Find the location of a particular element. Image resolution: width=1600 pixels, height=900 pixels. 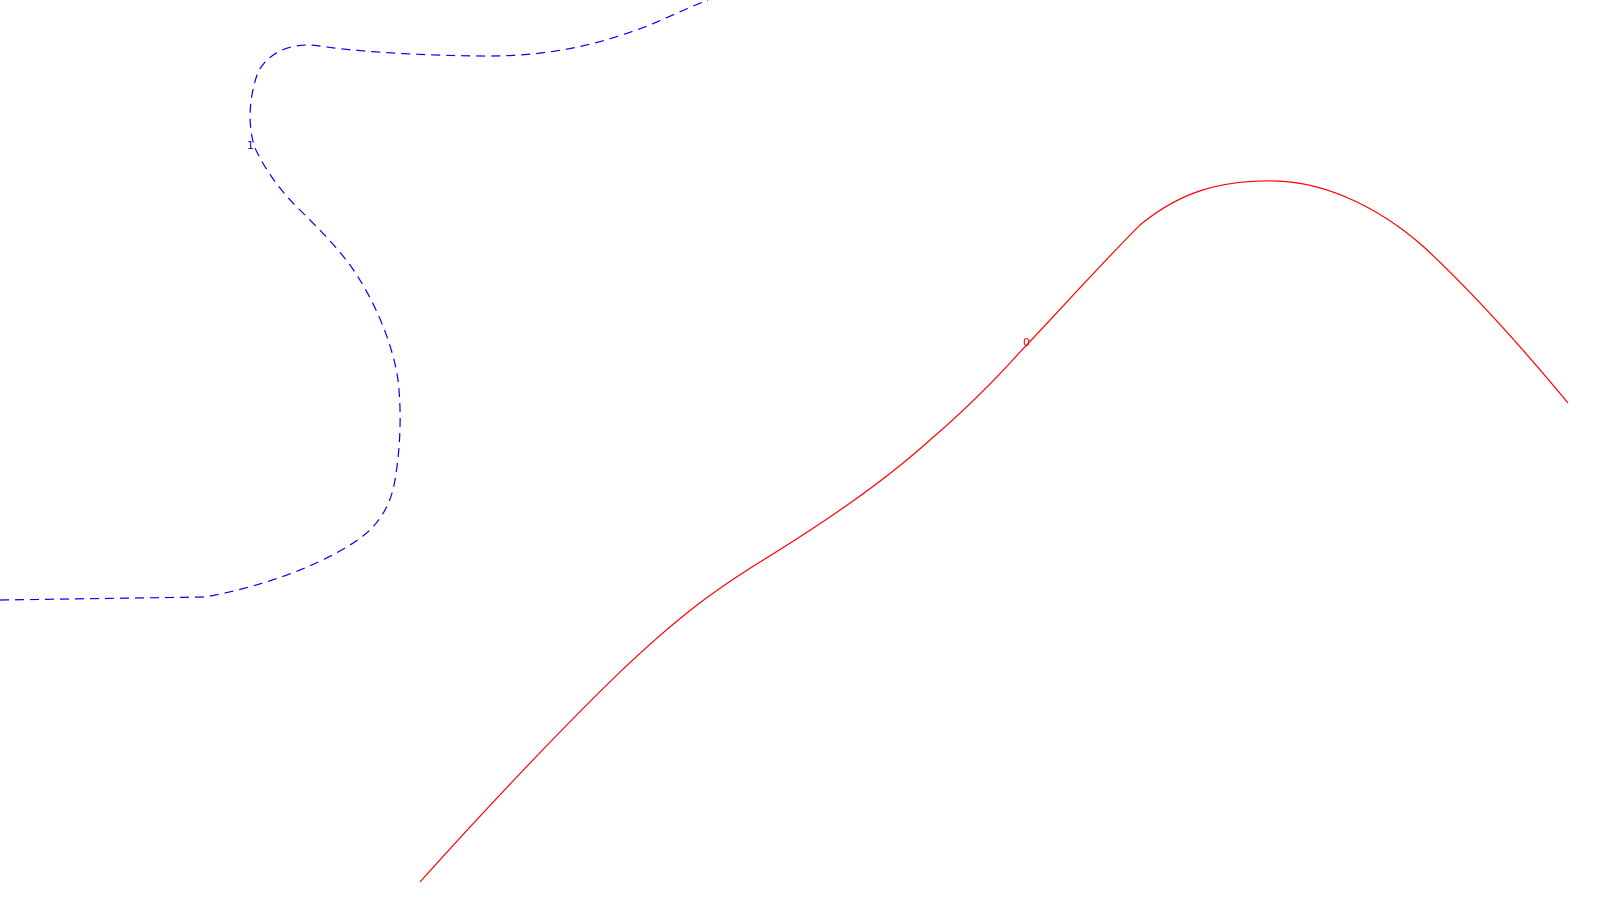

contour-label-0: 0 is located at coordinates (1026, 342).